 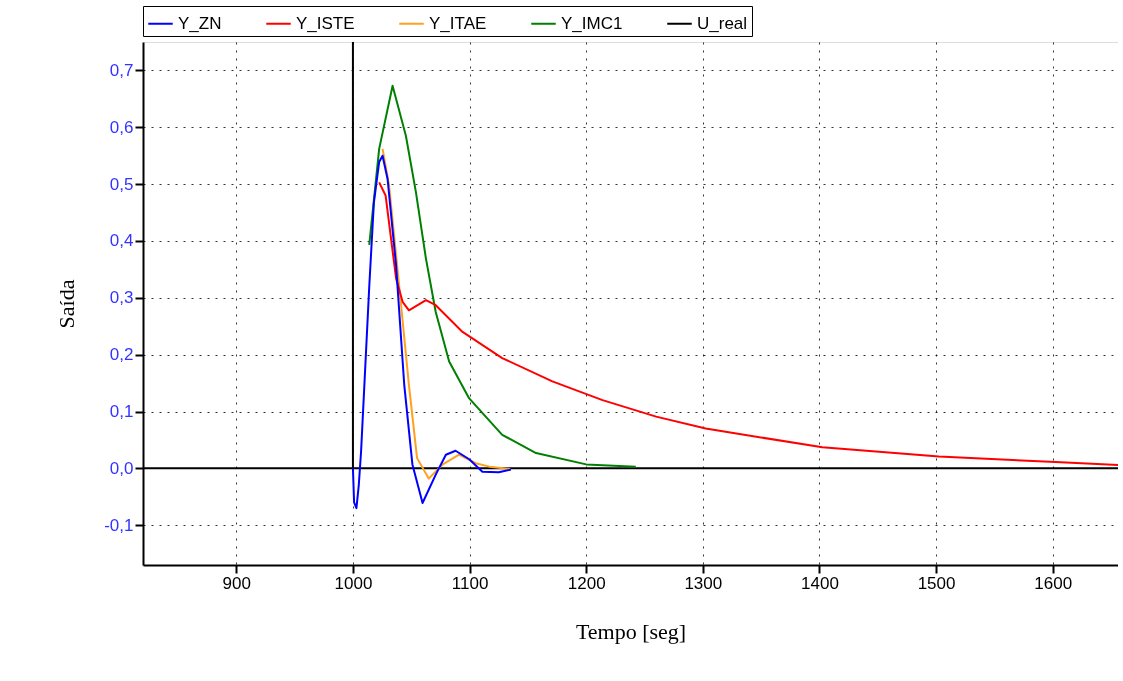 I want to click on x-tick-label: 900, so click(x=236, y=583).